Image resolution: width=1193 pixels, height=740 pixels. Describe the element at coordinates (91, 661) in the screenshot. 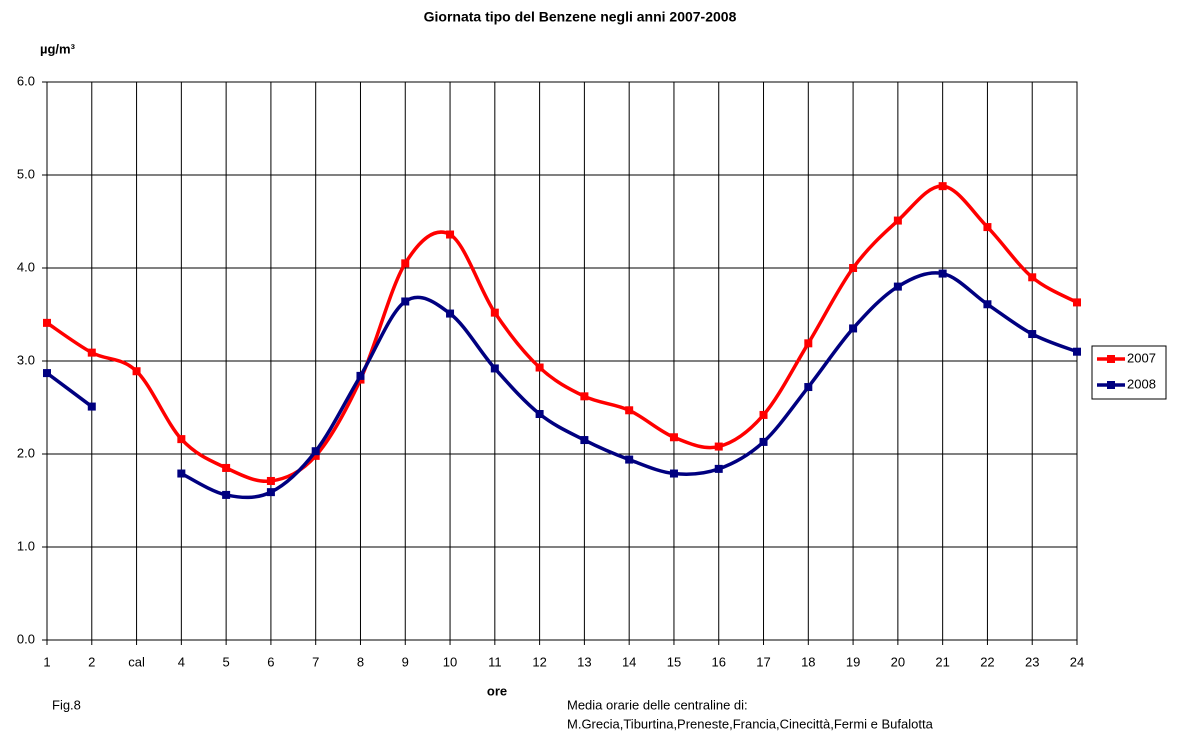

I see `x-tick-label: 2` at that location.